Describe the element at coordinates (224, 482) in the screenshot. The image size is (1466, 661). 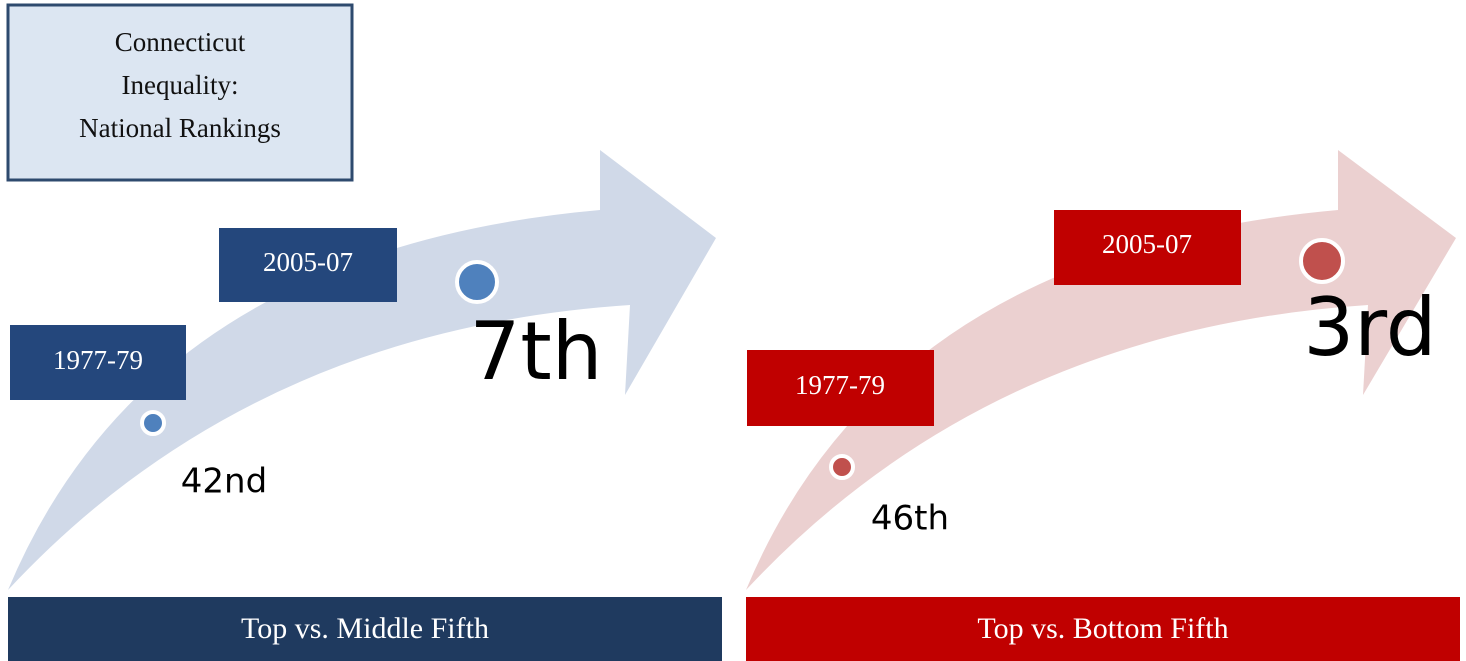
I see `rank-label: 42nd` at that location.